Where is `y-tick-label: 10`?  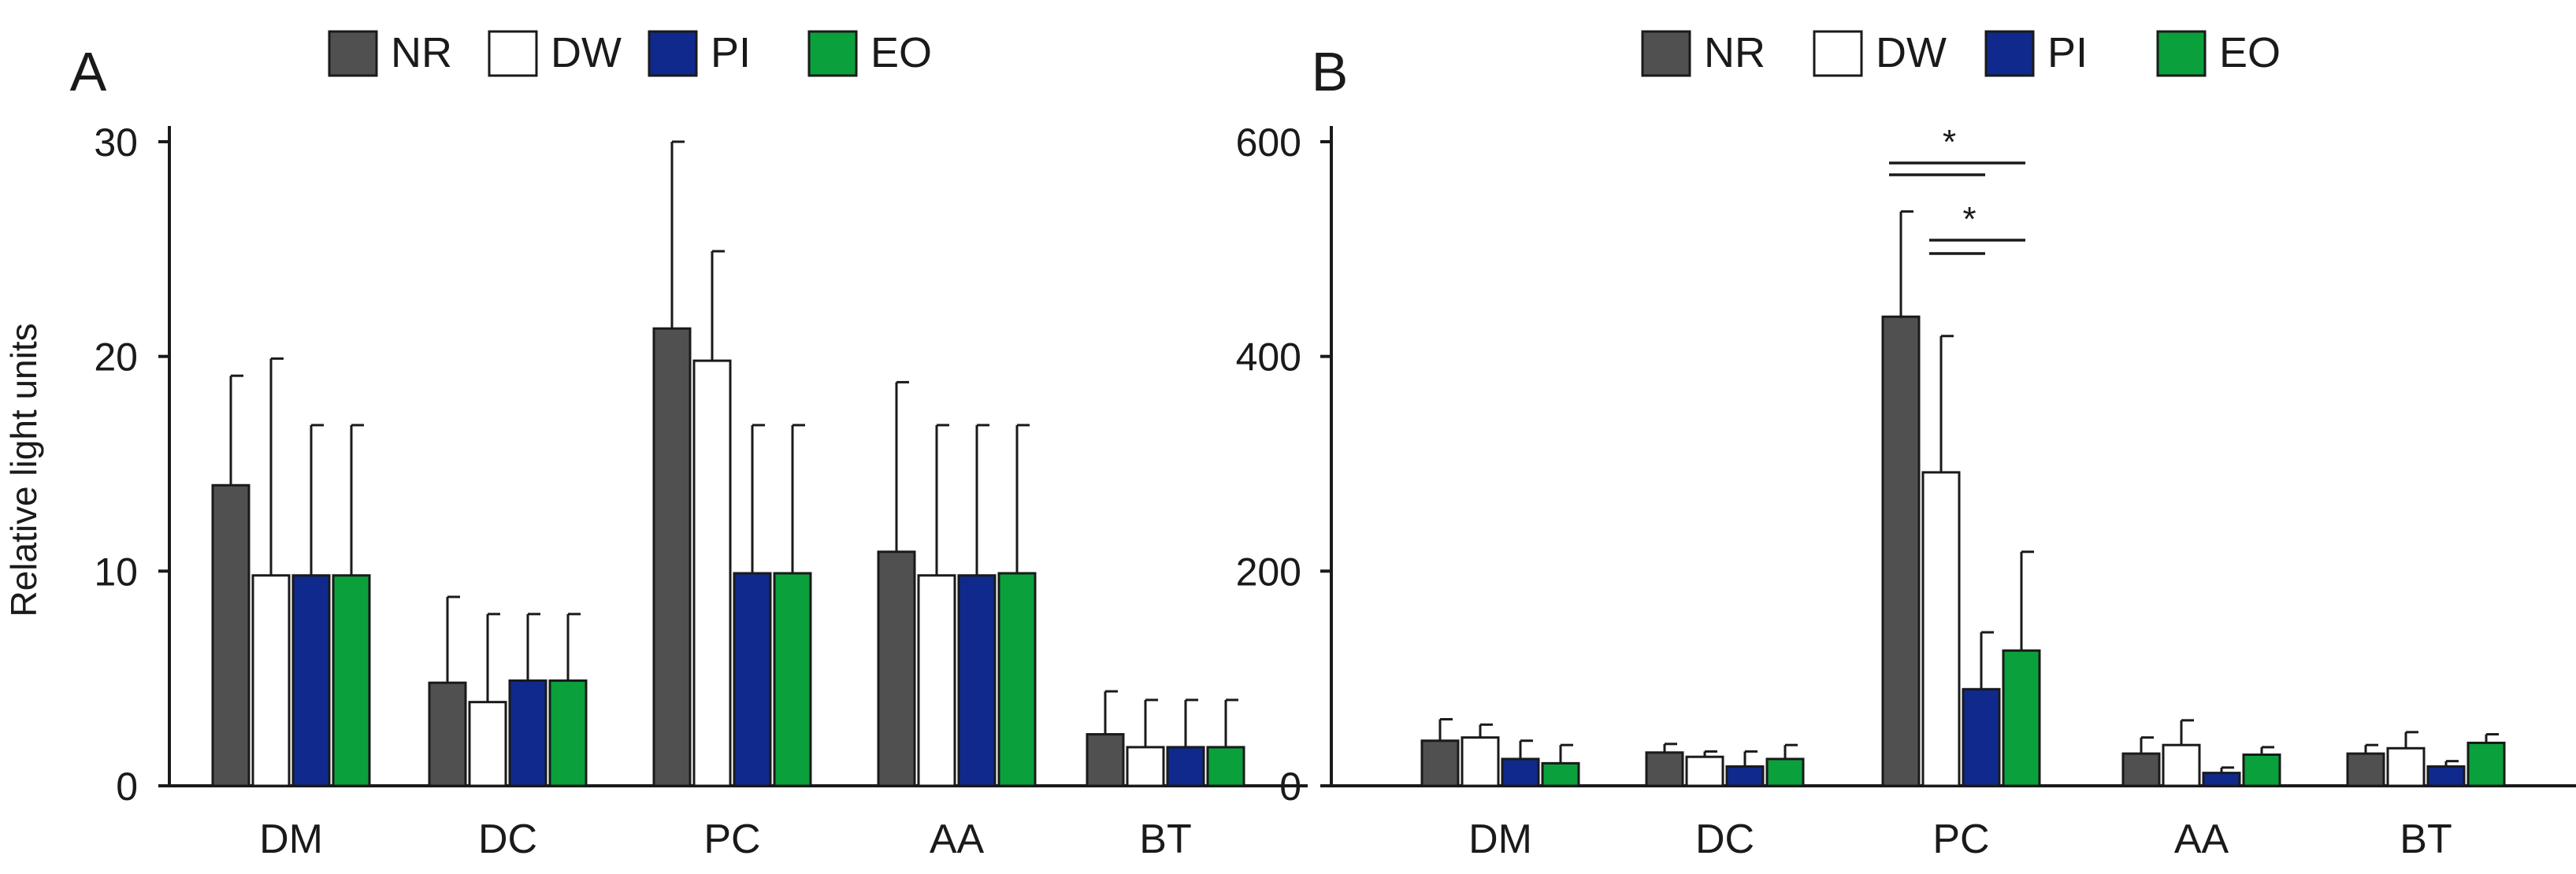
y-tick-label: 10 is located at coordinates (116, 572).